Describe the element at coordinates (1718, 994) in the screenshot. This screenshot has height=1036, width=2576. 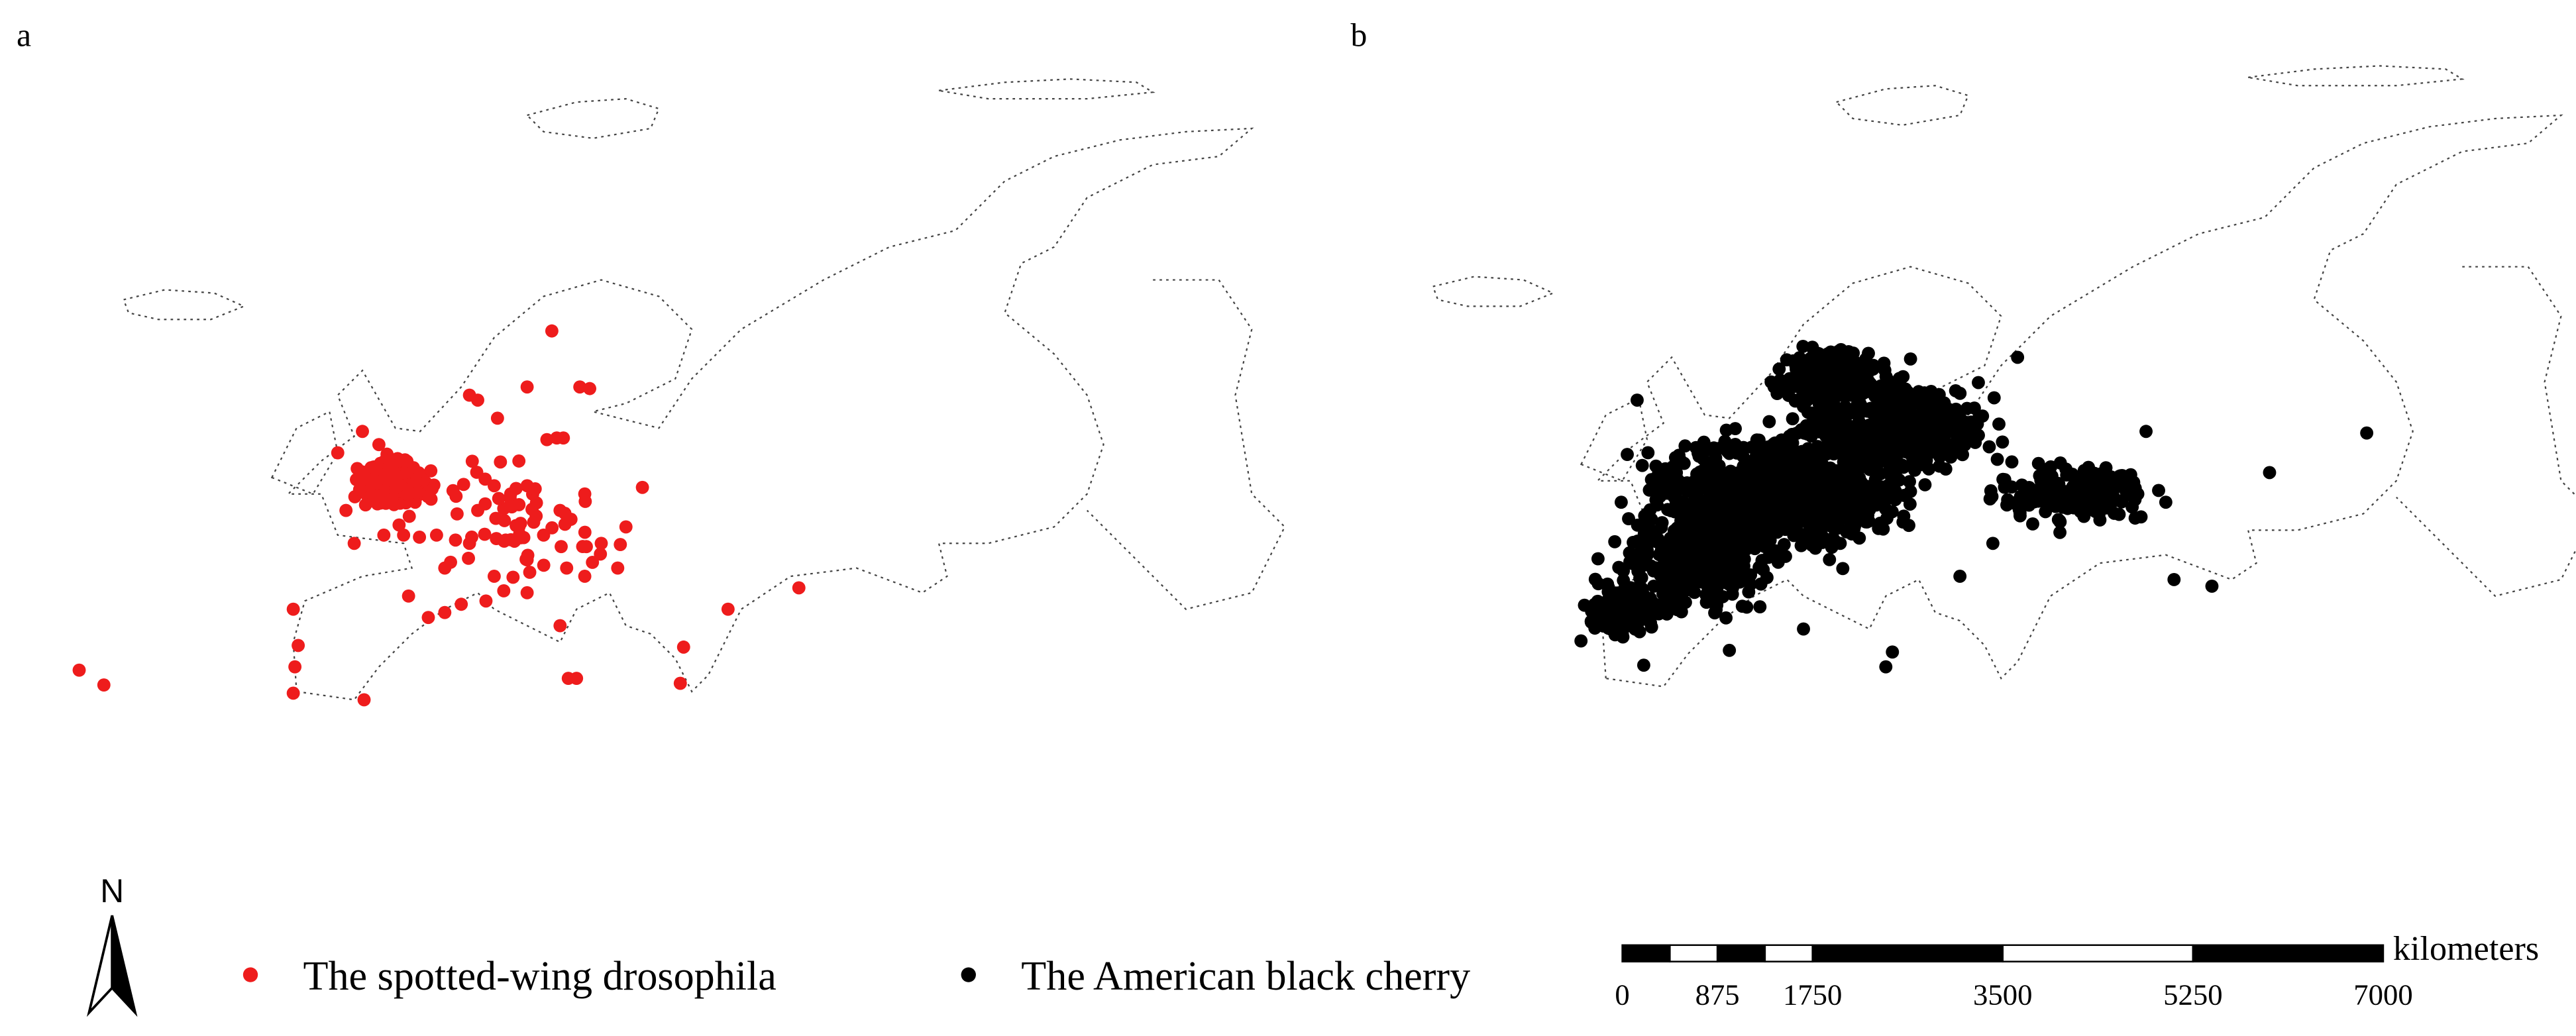
I see `scale-tick-label: 875` at that location.